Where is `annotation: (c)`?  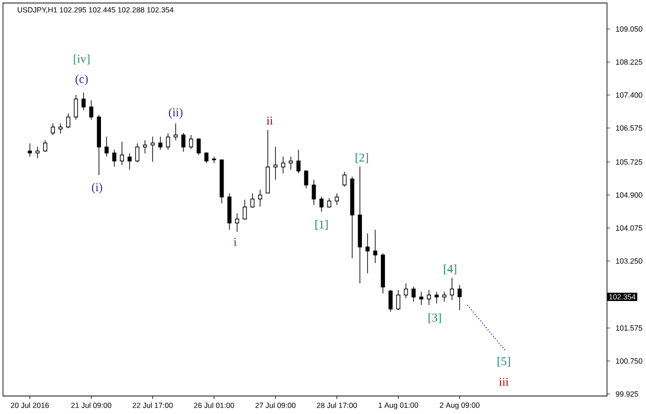 annotation: (c) is located at coordinates (82, 80).